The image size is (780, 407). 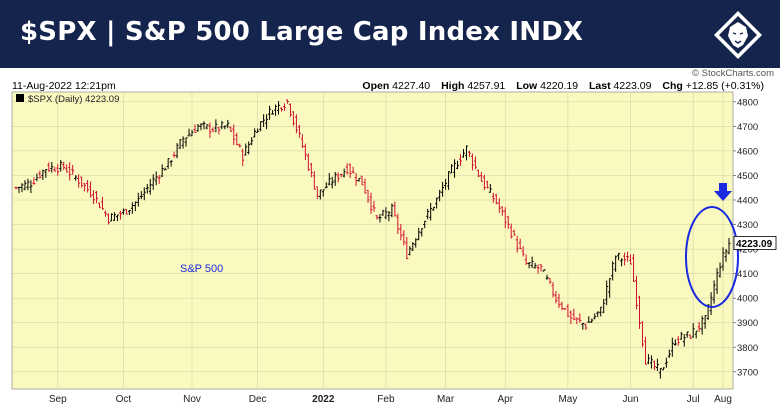 What do you see at coordinates (201, 269) in the screenshot?
I see `series-label: S&P 500` at bounding box center [201, 269].